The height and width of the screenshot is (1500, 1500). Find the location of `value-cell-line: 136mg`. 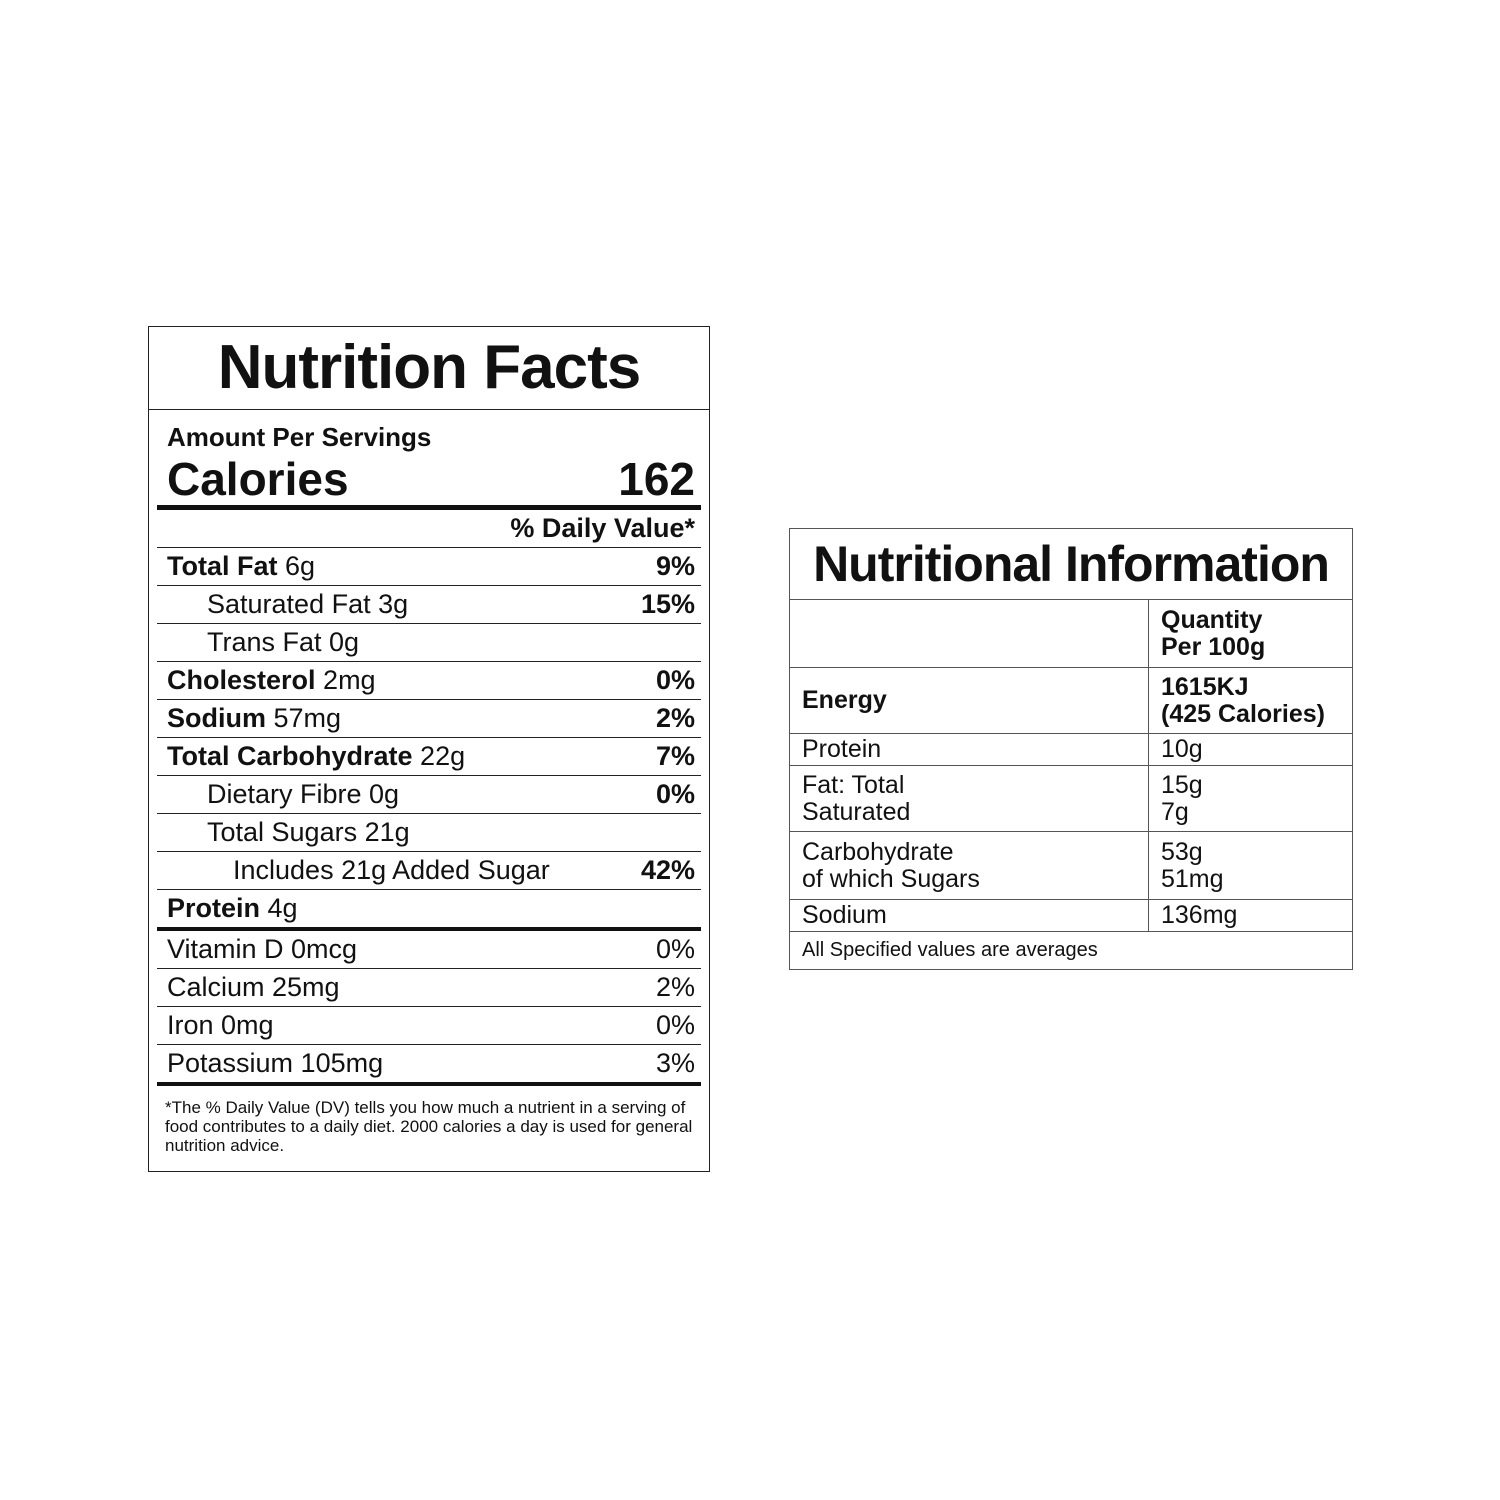

value-cell-line: 136mg is located at coordinates (1199, 915).